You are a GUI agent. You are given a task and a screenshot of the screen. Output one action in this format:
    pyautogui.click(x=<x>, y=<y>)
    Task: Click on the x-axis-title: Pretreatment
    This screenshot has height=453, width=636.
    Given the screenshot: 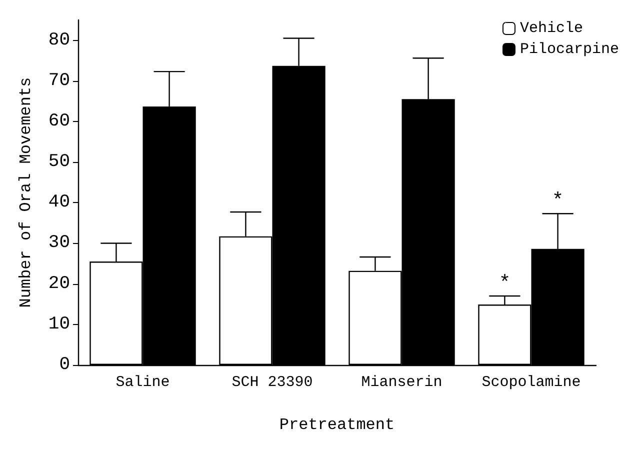 What is the action you would take?
    pyautogui.click(x=337, y=425)
    